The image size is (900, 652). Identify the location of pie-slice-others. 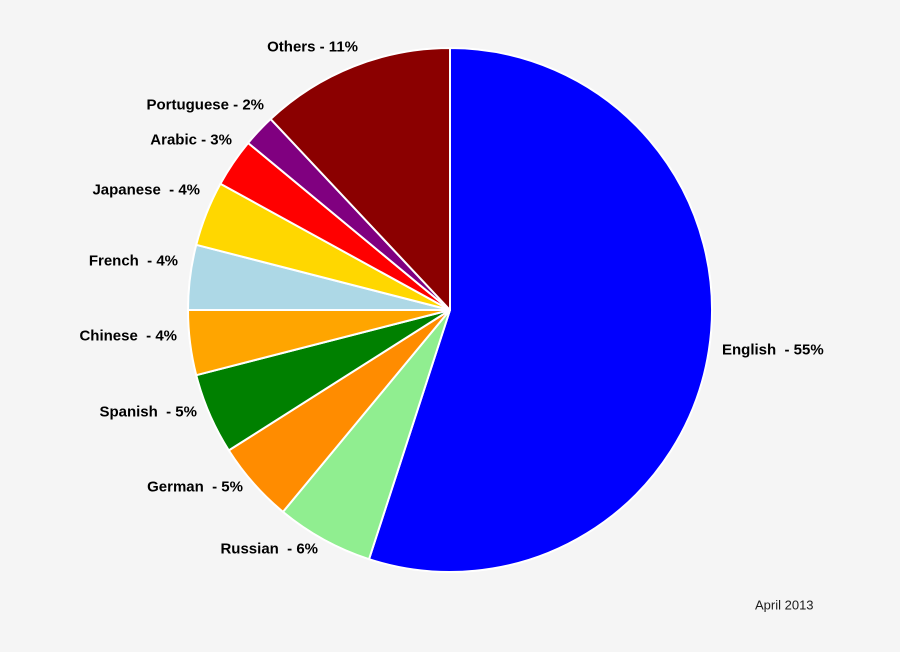
(360, 179).